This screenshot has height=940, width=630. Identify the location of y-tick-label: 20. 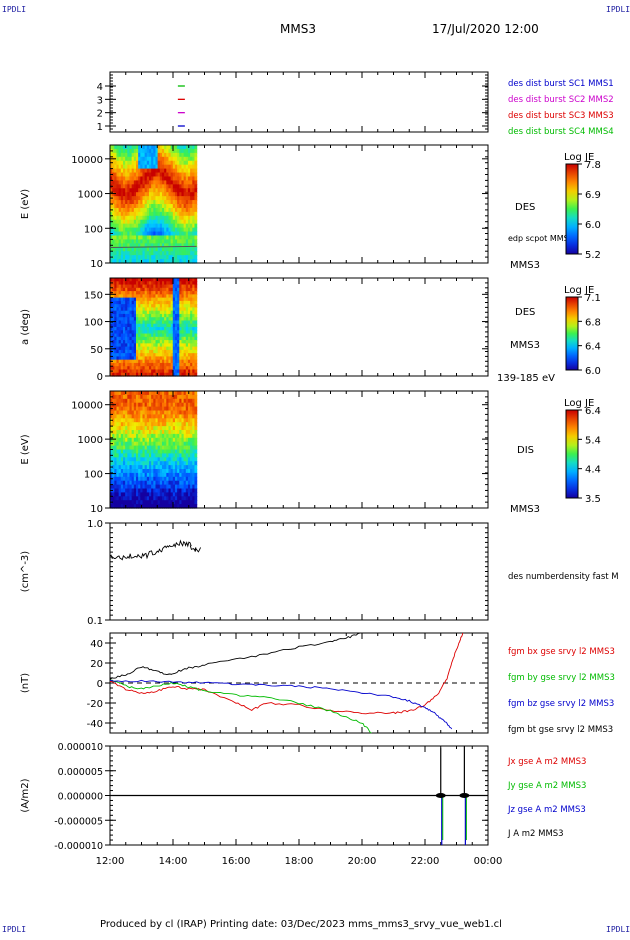
(96, 664).